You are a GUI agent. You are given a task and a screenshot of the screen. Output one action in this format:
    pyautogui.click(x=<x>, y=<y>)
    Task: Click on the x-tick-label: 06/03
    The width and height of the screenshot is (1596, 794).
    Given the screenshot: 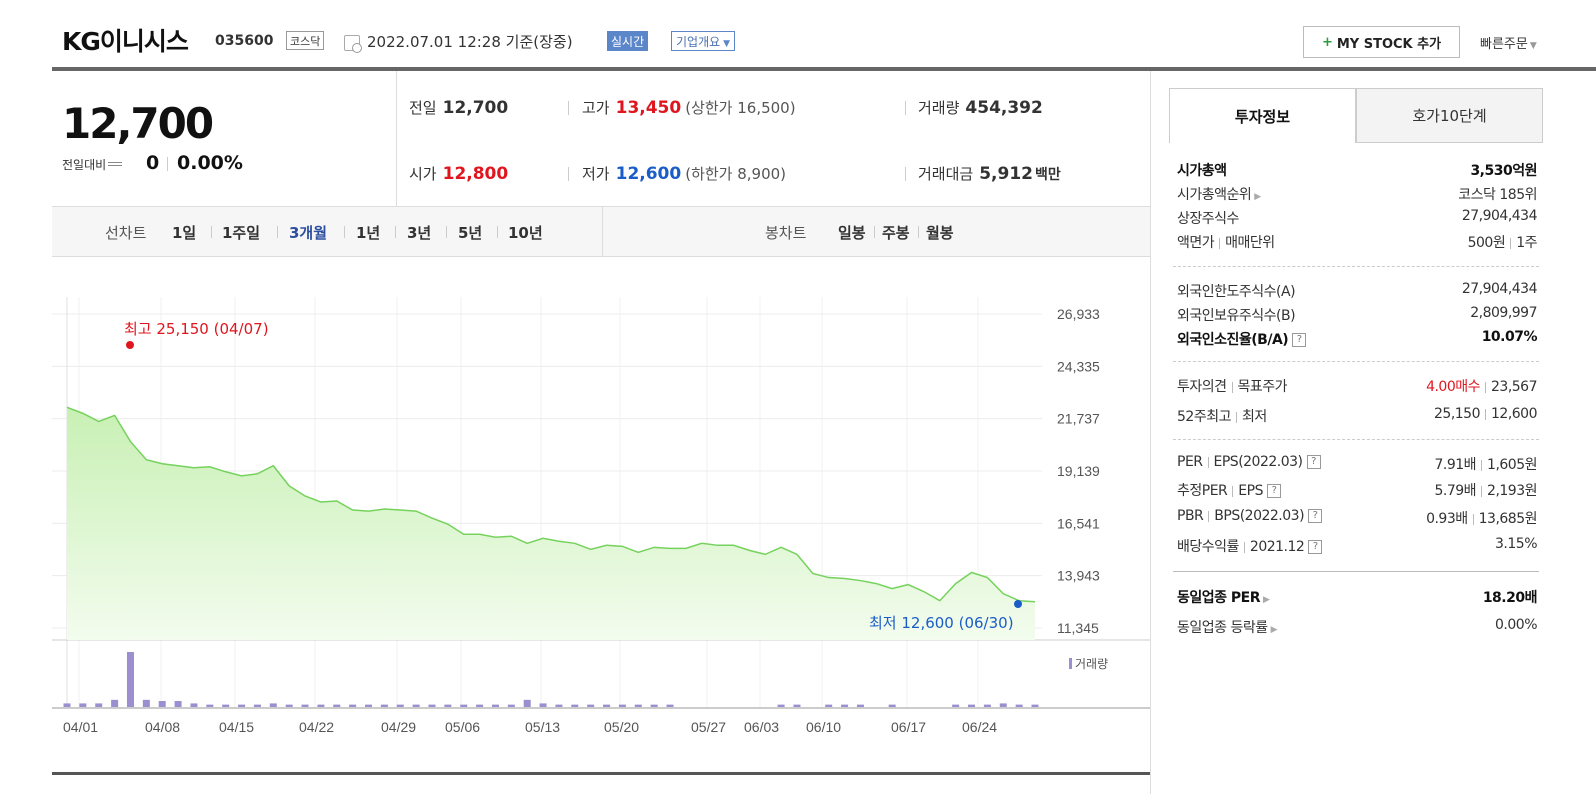 What is the action you would take?
    pyautogui.click(x=761, y=727)
    